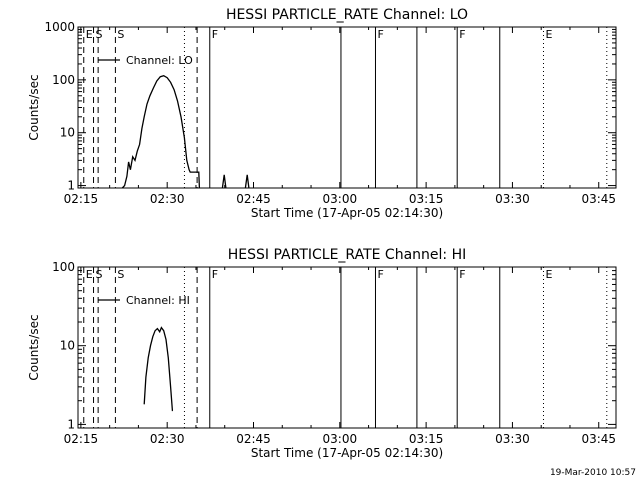 This screenshot has height=480, width=640. What do you see at coordinates (347, 255) in the screenshot?
I see `chart-title: HESSI PARTICLE_RATE Channel: HI` at bounding box center [347, 255].